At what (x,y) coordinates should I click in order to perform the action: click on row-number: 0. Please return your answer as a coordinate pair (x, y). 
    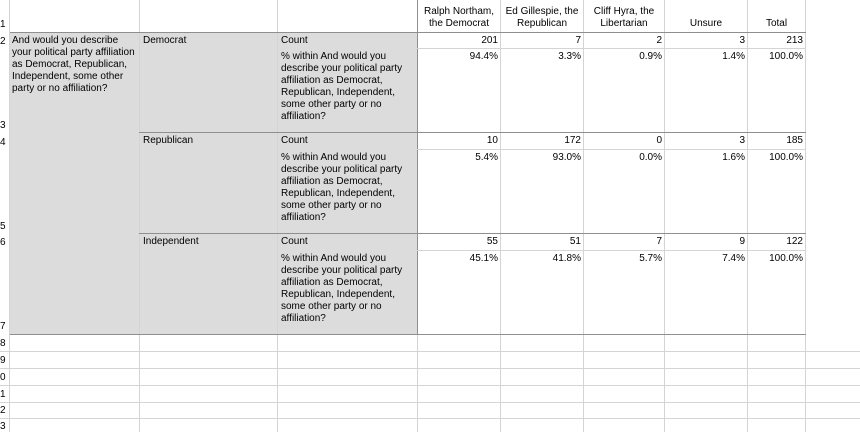
    Looking at the image, I should click on (3, 377).